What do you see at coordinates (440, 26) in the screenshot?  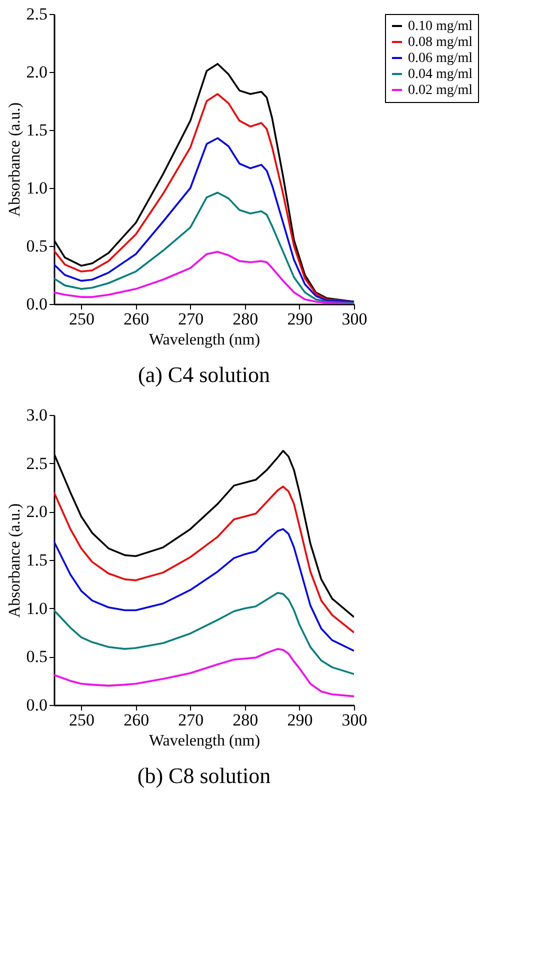 I see `legend-label: 0.10 mg/ml` at bounding box center [440, 26].